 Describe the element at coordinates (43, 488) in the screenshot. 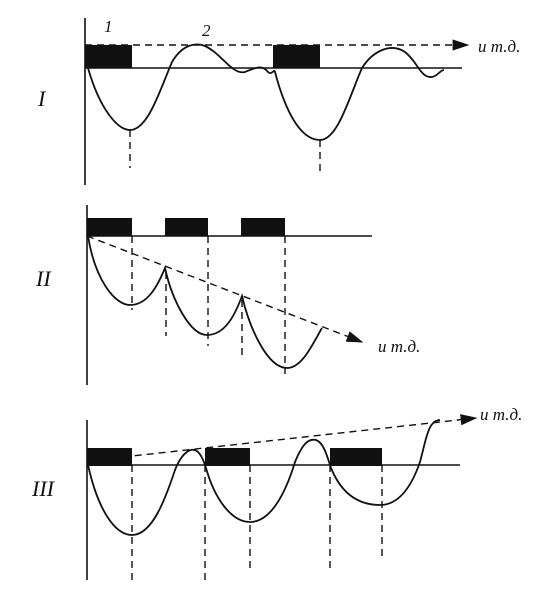

I see `panel-label: III` at that location.